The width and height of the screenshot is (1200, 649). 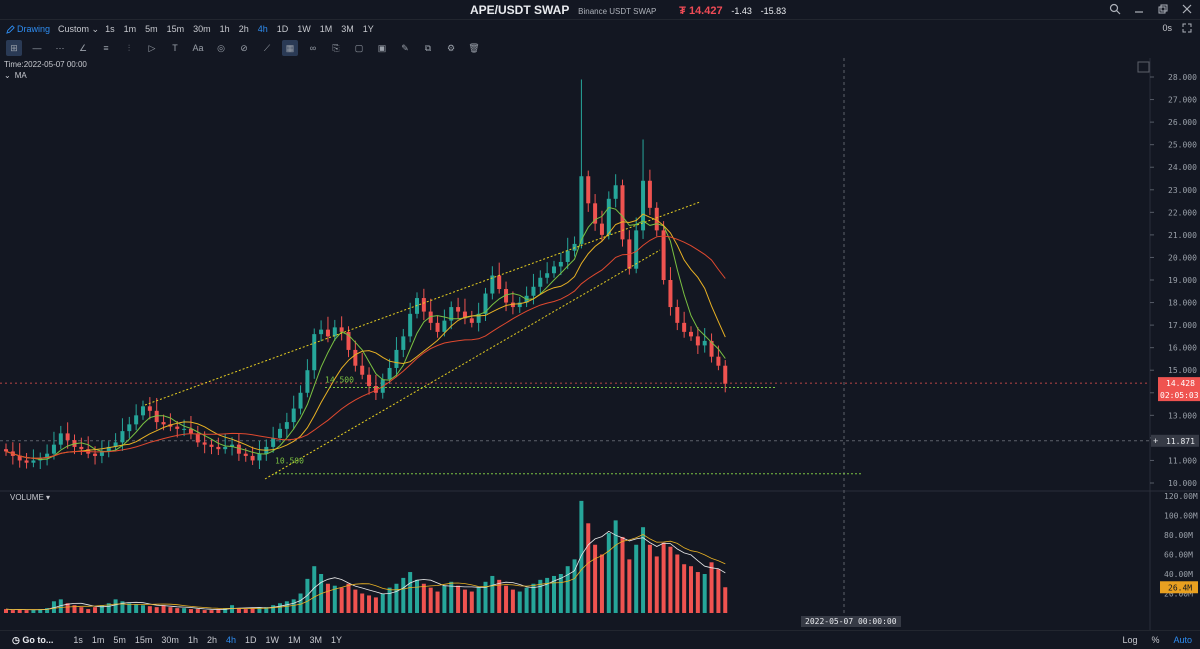 What do you see at coordinates (45, 75) in the screenshot?
I see `ma-indicator-row: ⌄ MA` at bounding box center [45, 75].